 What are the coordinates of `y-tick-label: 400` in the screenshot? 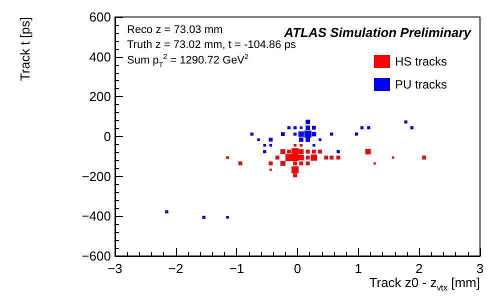 It's located at (100, 56).